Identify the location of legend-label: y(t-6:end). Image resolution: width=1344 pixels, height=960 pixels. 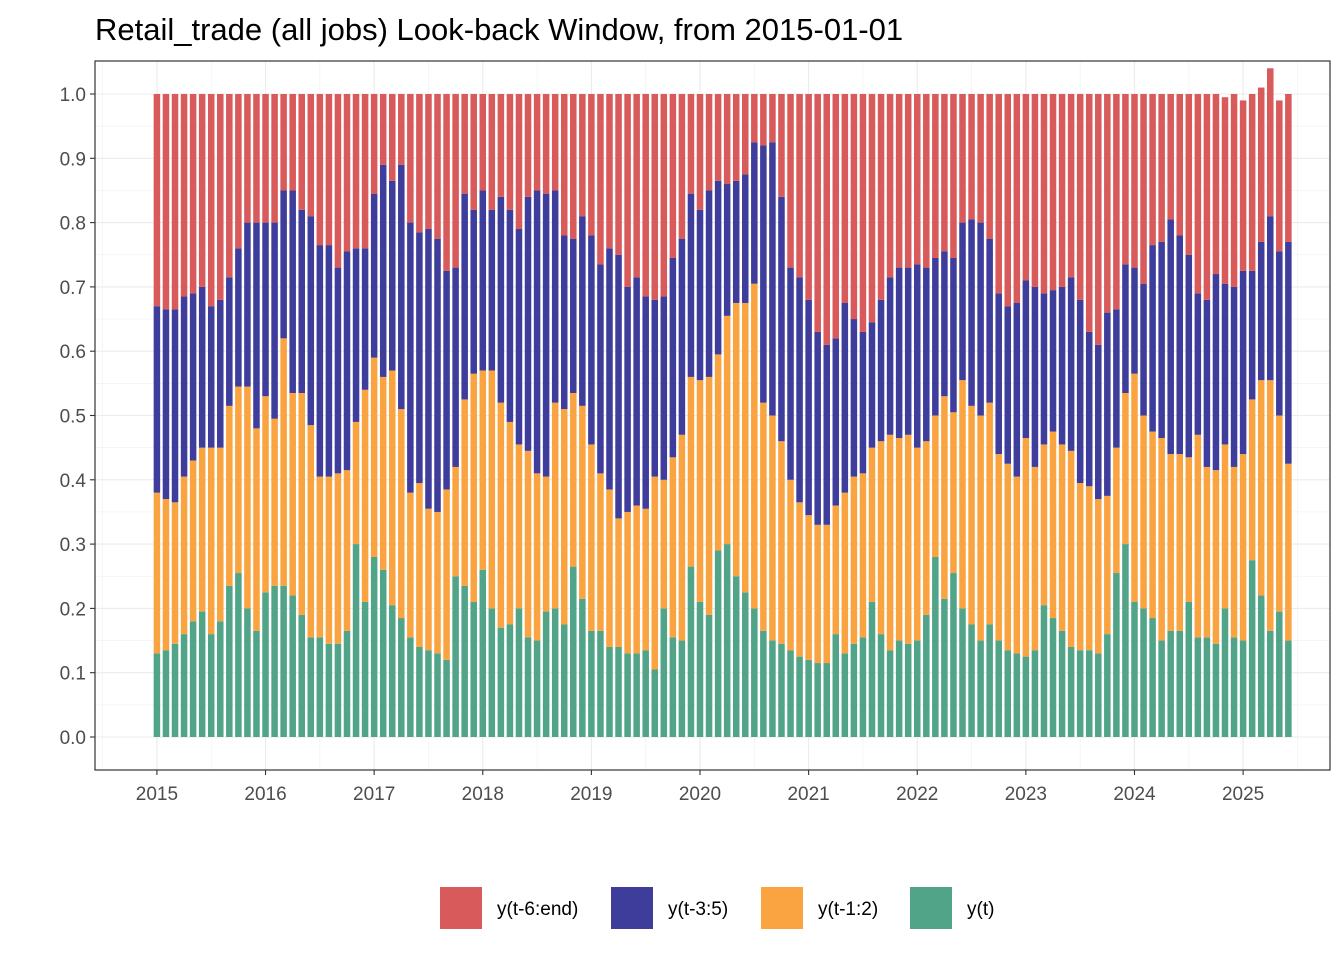
(537, 909).